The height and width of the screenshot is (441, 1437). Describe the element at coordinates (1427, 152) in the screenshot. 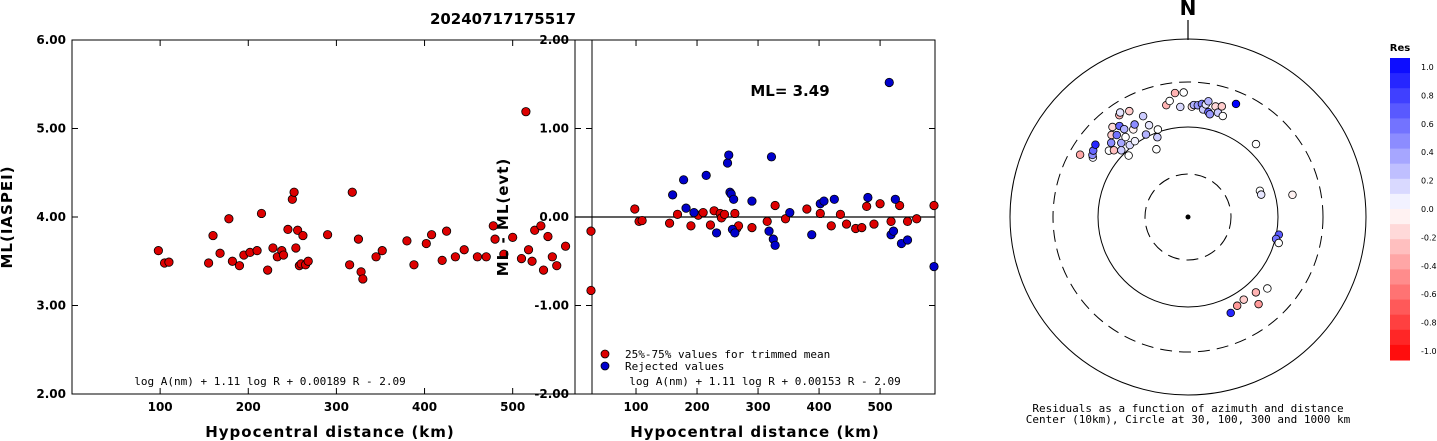

I see `colorbar-label: 0.4` at that location.